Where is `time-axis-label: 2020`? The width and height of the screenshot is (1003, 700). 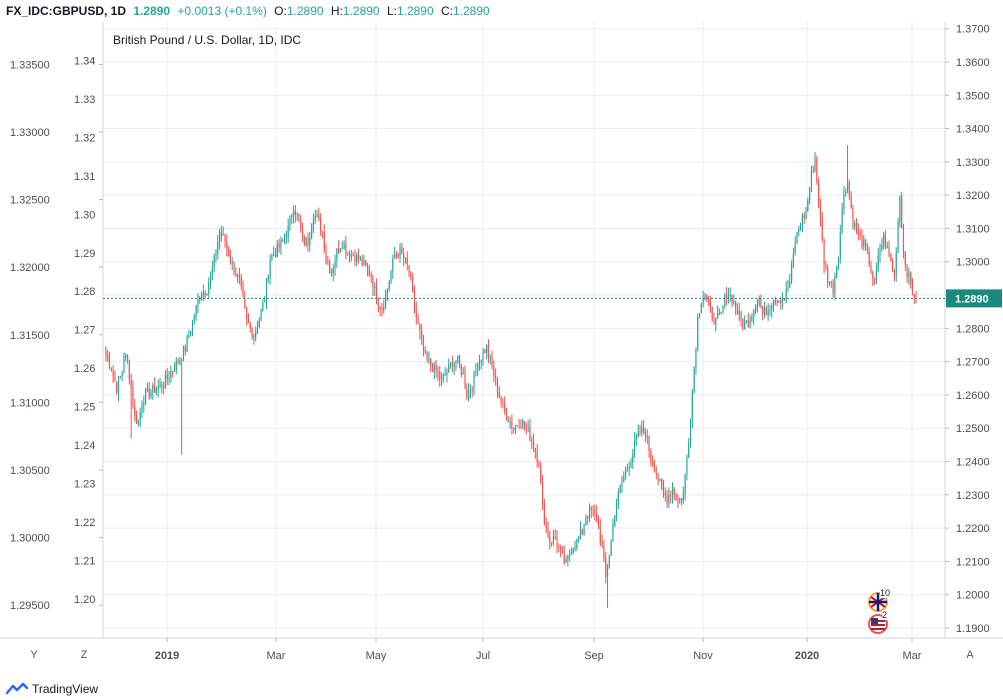
time-axis-label: 2020 is located at coordinates (807, 656).